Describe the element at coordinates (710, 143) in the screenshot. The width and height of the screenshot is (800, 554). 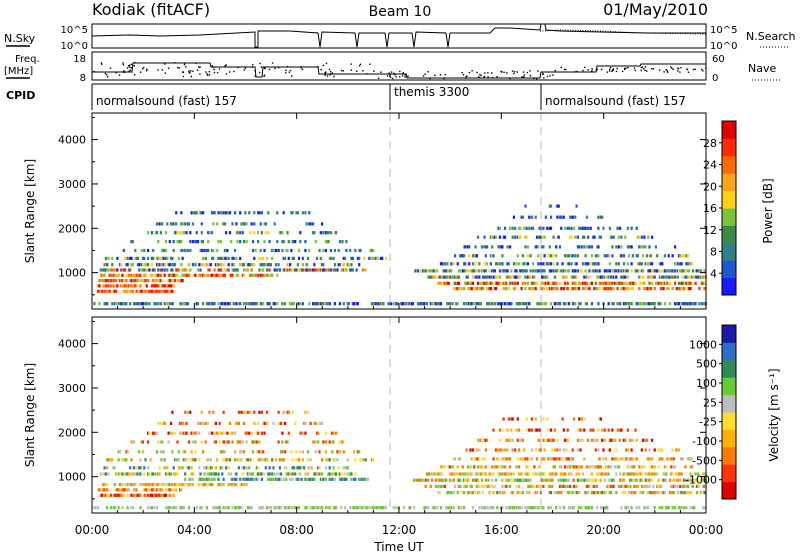
I see `colorbar-tick-label: 28` at that location.